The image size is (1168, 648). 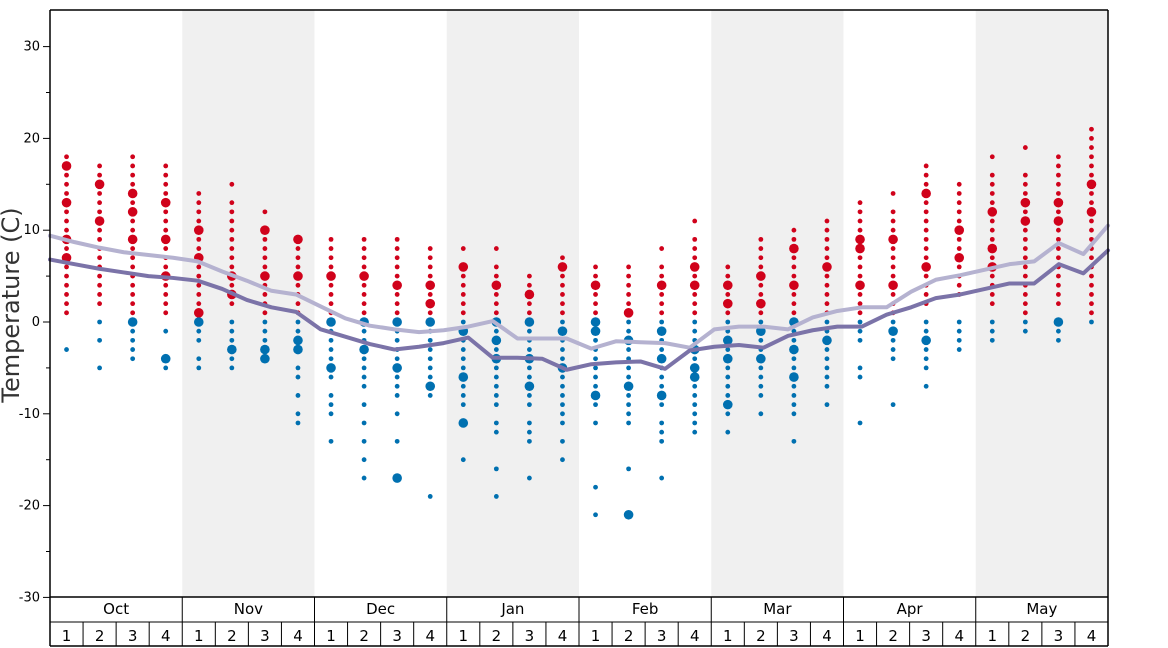 I want to click on month-label-jan: Jan, so click(x=512, y=609).